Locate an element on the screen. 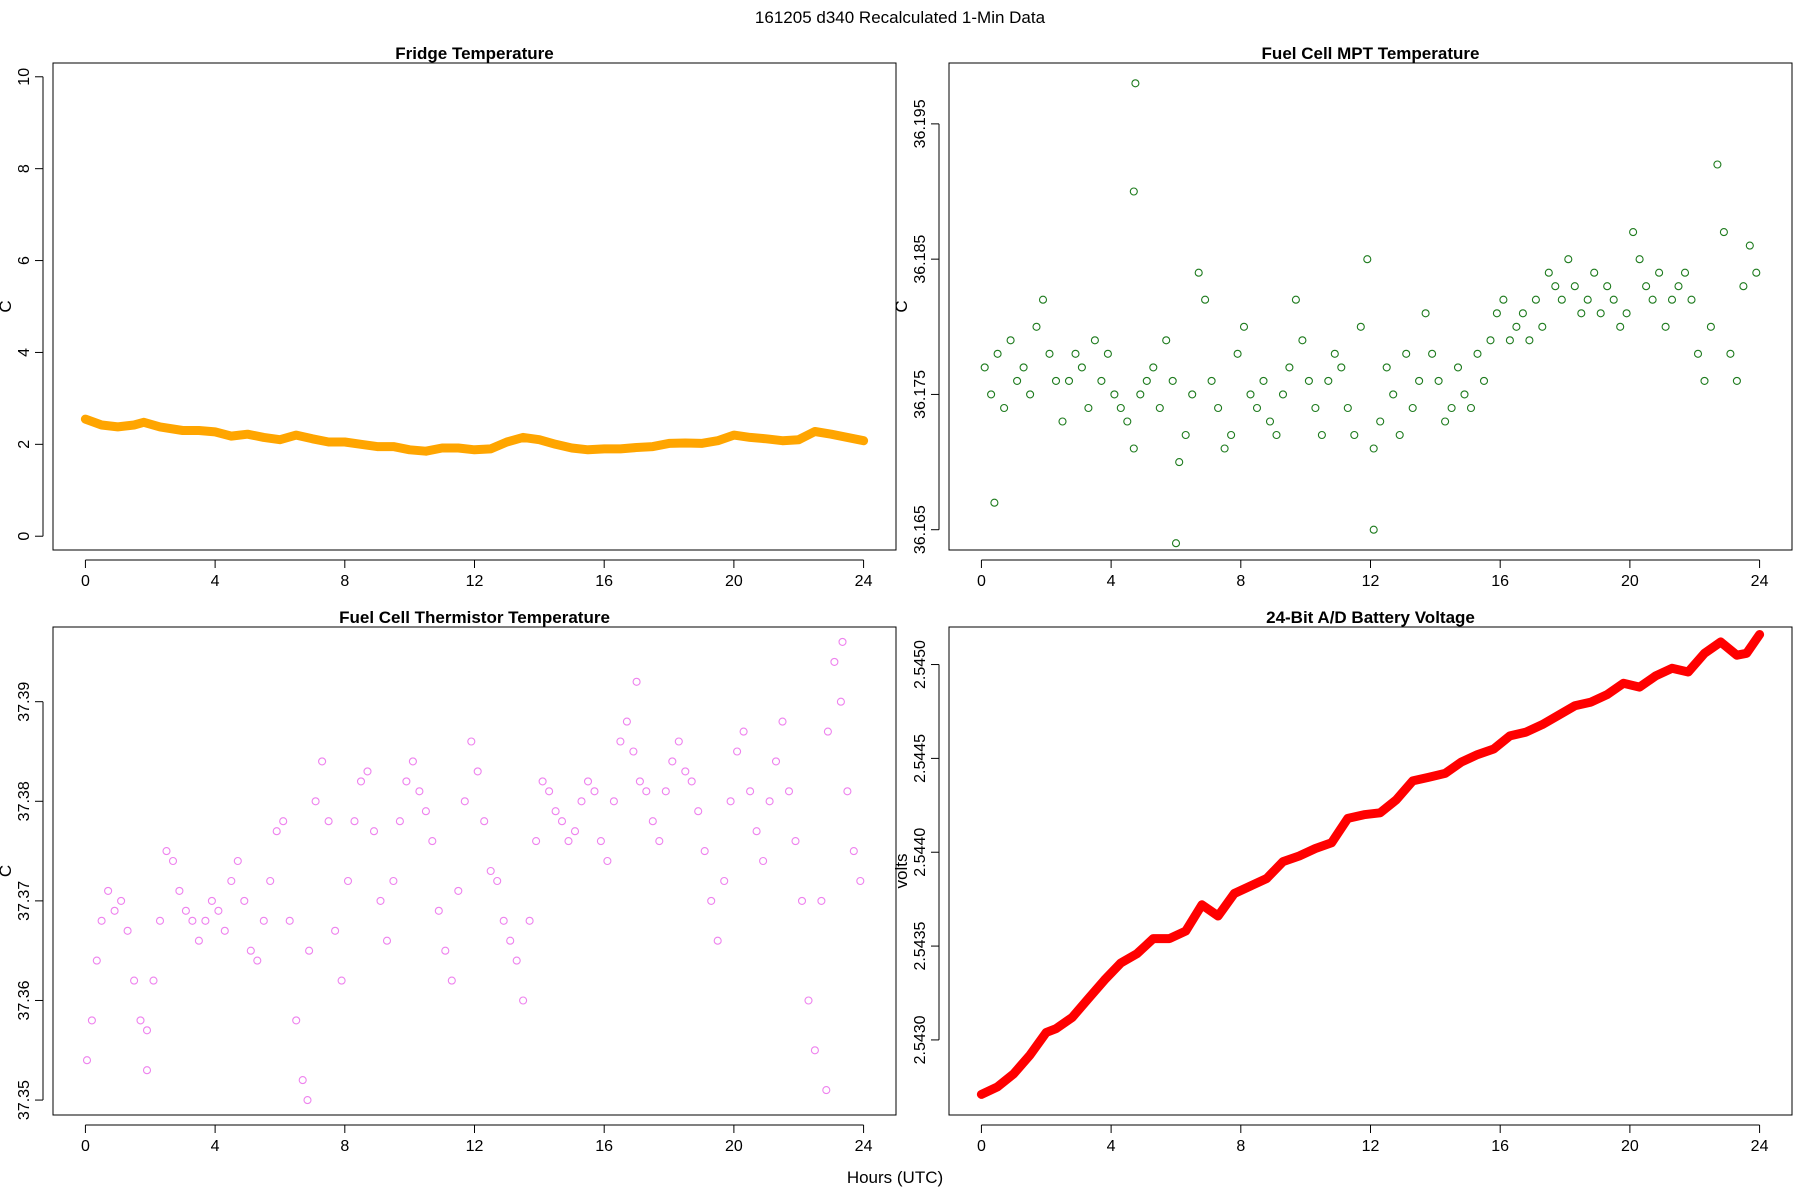  y-tick-label: 2.5430 is located at coordinates (920, 1039).